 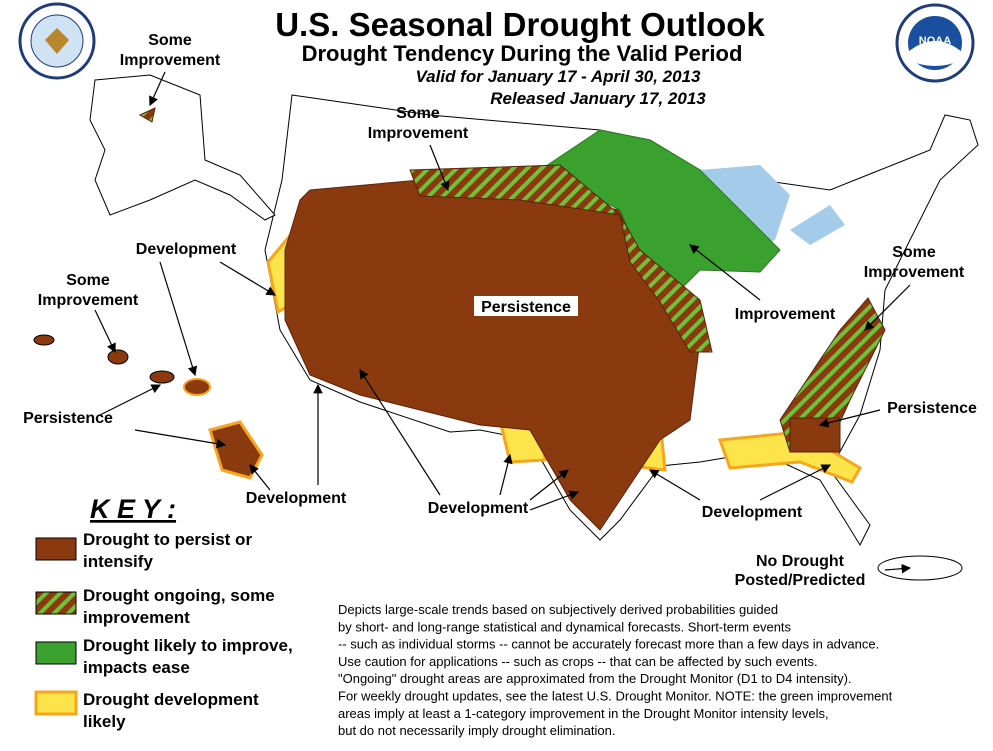 What do you see at coordinates (598, 98) in the screenshot?
I see `release-date: Released January 17, 2013` at bounding box center [598, 98].